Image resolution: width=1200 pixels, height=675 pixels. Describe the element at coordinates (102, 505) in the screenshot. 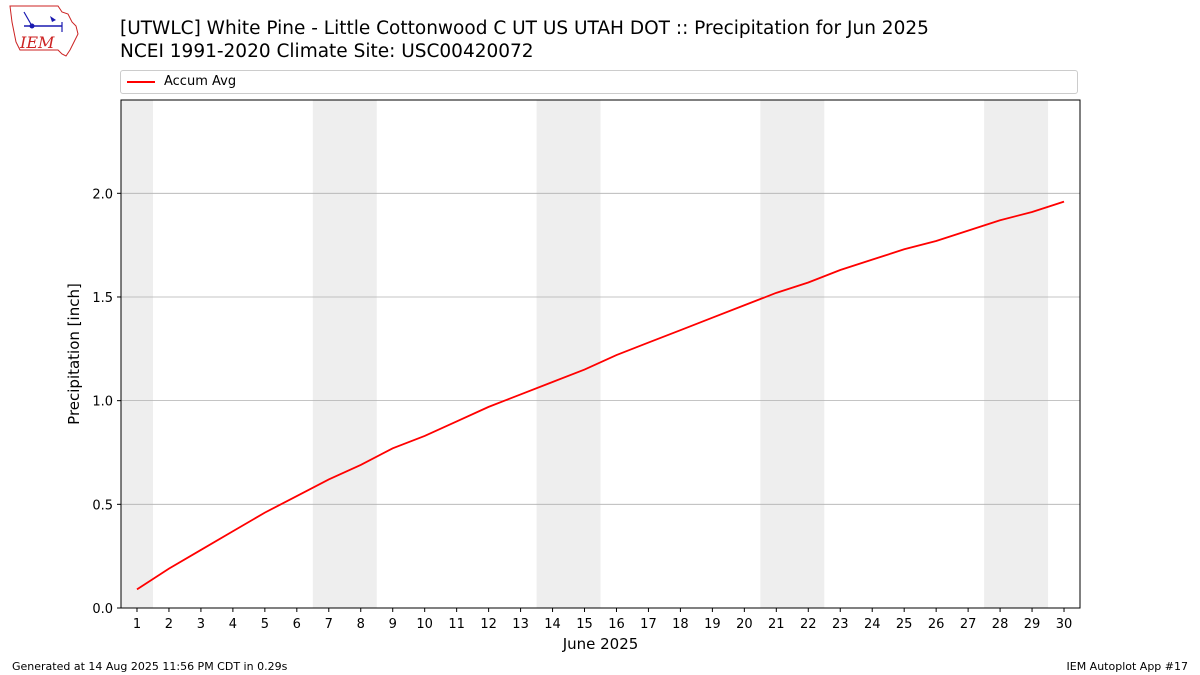

I see `y-tick-label: 0.5` at that location.